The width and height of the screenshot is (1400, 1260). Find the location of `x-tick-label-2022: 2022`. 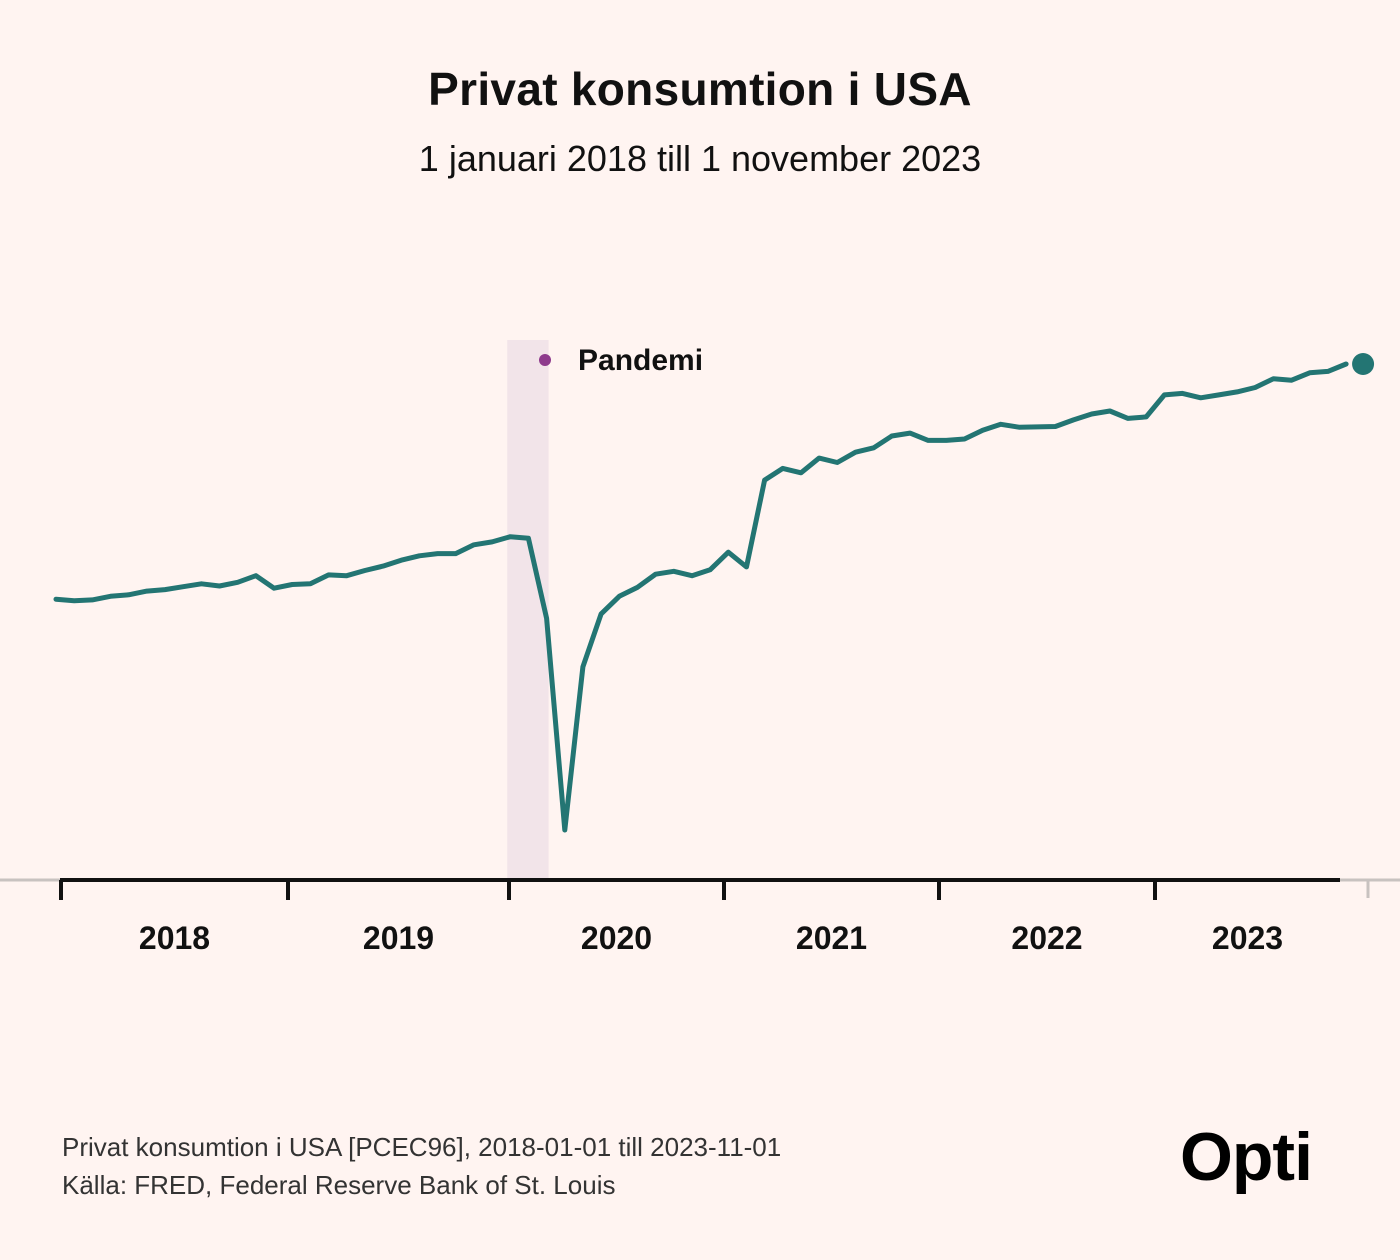

x-tick-label-2022: 2022 is located at coordinates (1046, 938).